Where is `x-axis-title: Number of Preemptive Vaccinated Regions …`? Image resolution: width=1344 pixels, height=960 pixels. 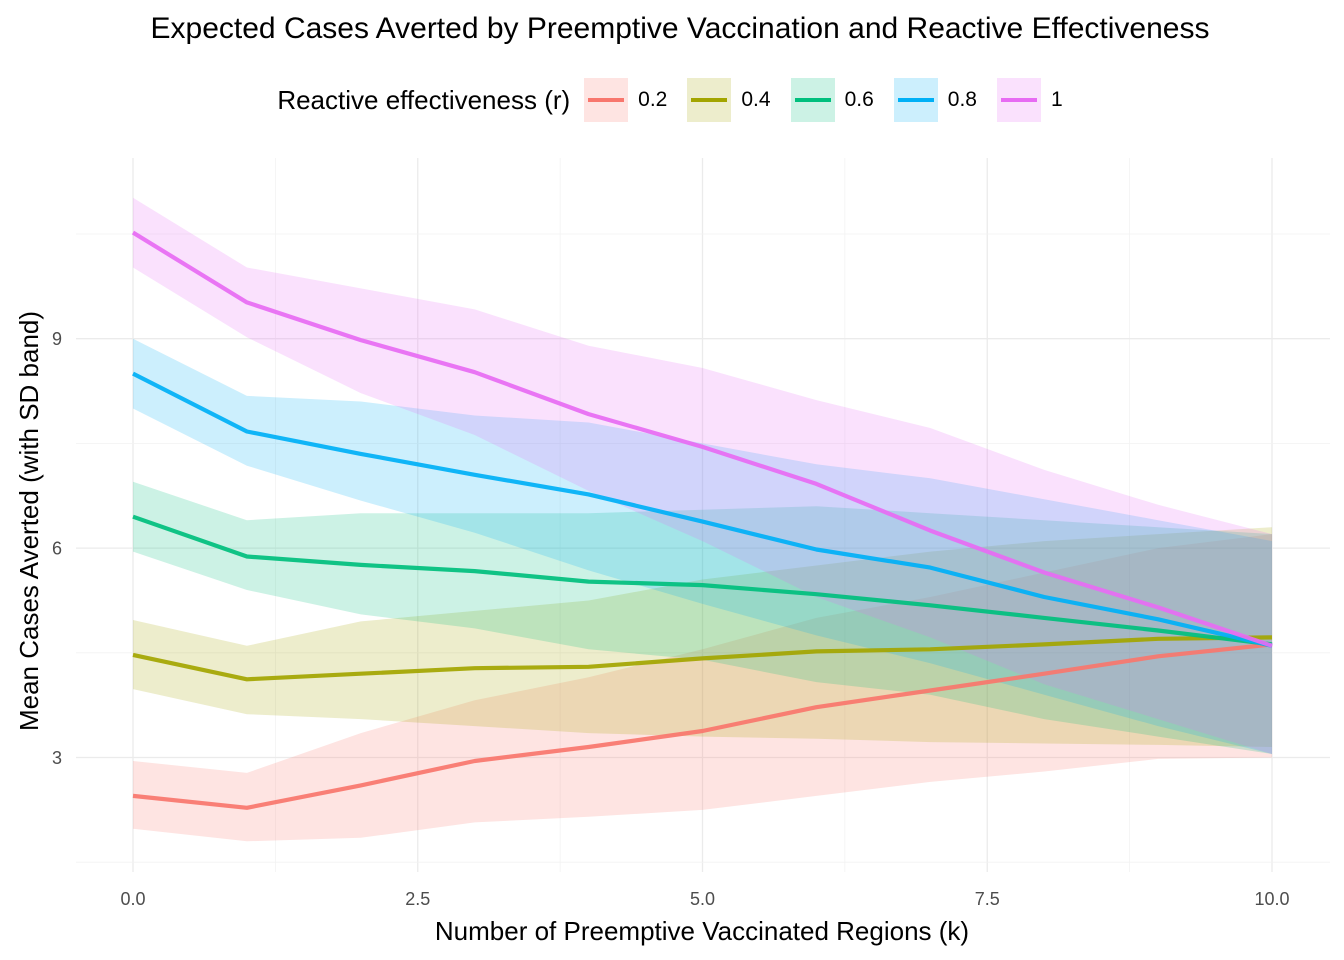 x-axis-title: Number of Preemptive Vaccinated Regions … is located at coordinates (702, 931).